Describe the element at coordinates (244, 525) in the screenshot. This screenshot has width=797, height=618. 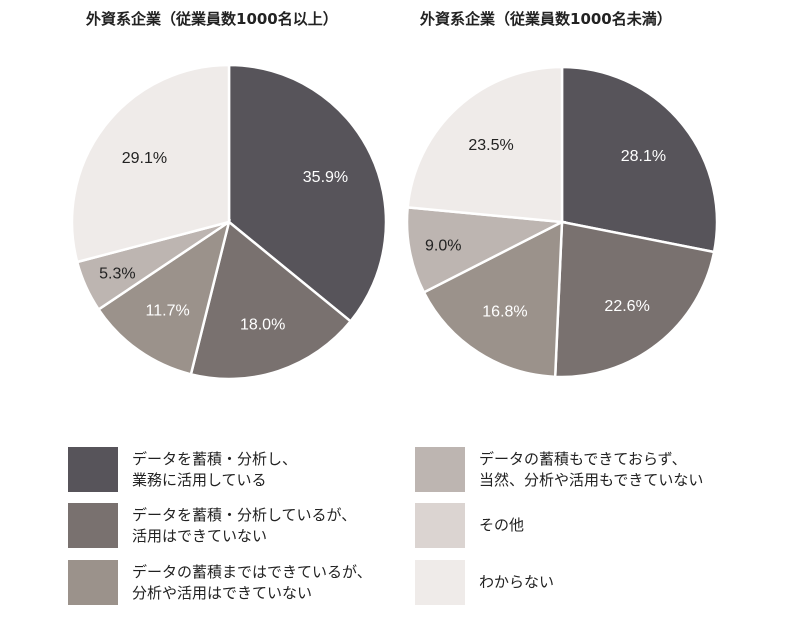
I see `legend-label: データを蓄積・分析しているが、 活用はできていない` at that location.